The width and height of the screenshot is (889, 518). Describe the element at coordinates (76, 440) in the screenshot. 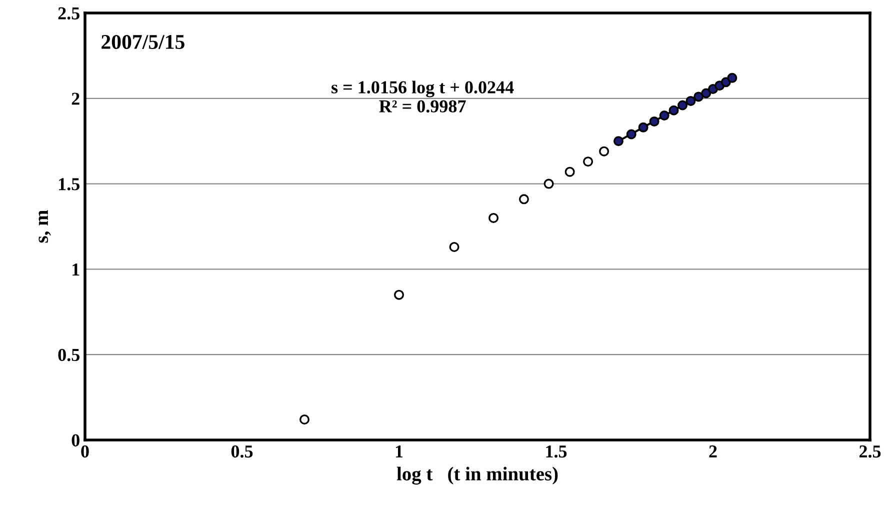

I see `y-tick-label: 0` at that location.